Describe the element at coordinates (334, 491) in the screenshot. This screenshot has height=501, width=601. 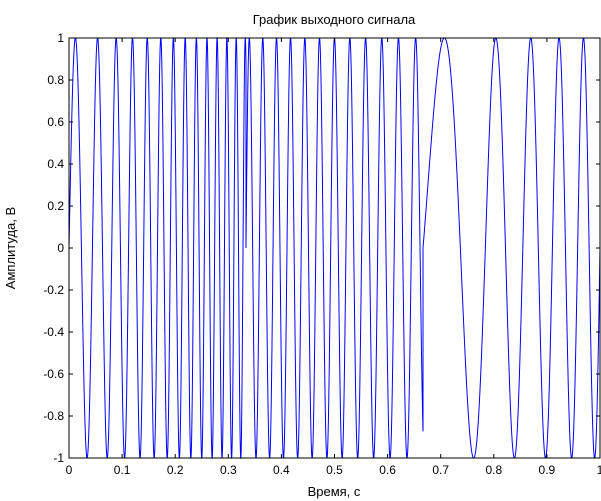
I see `x-axis-label: Время, с` at that location.